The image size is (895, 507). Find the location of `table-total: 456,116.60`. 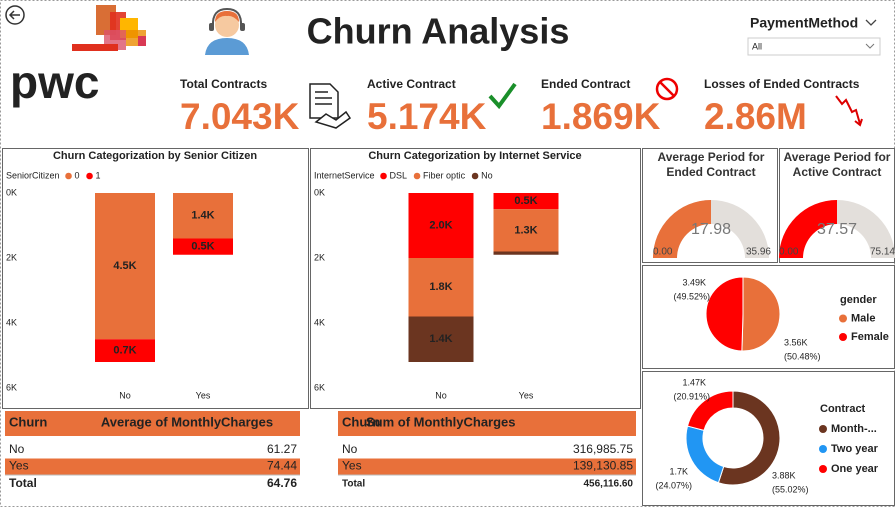

table-total: 456,116.60 is located at coordinates (609, 484).